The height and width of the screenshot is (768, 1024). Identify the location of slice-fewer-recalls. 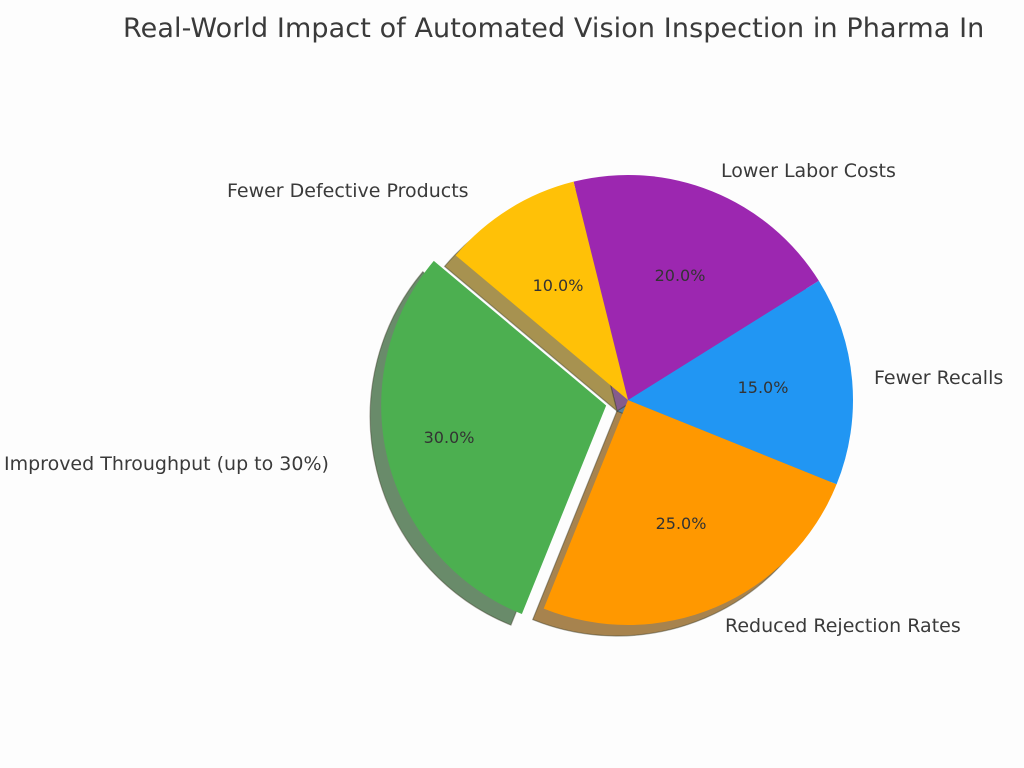
(740, 382).